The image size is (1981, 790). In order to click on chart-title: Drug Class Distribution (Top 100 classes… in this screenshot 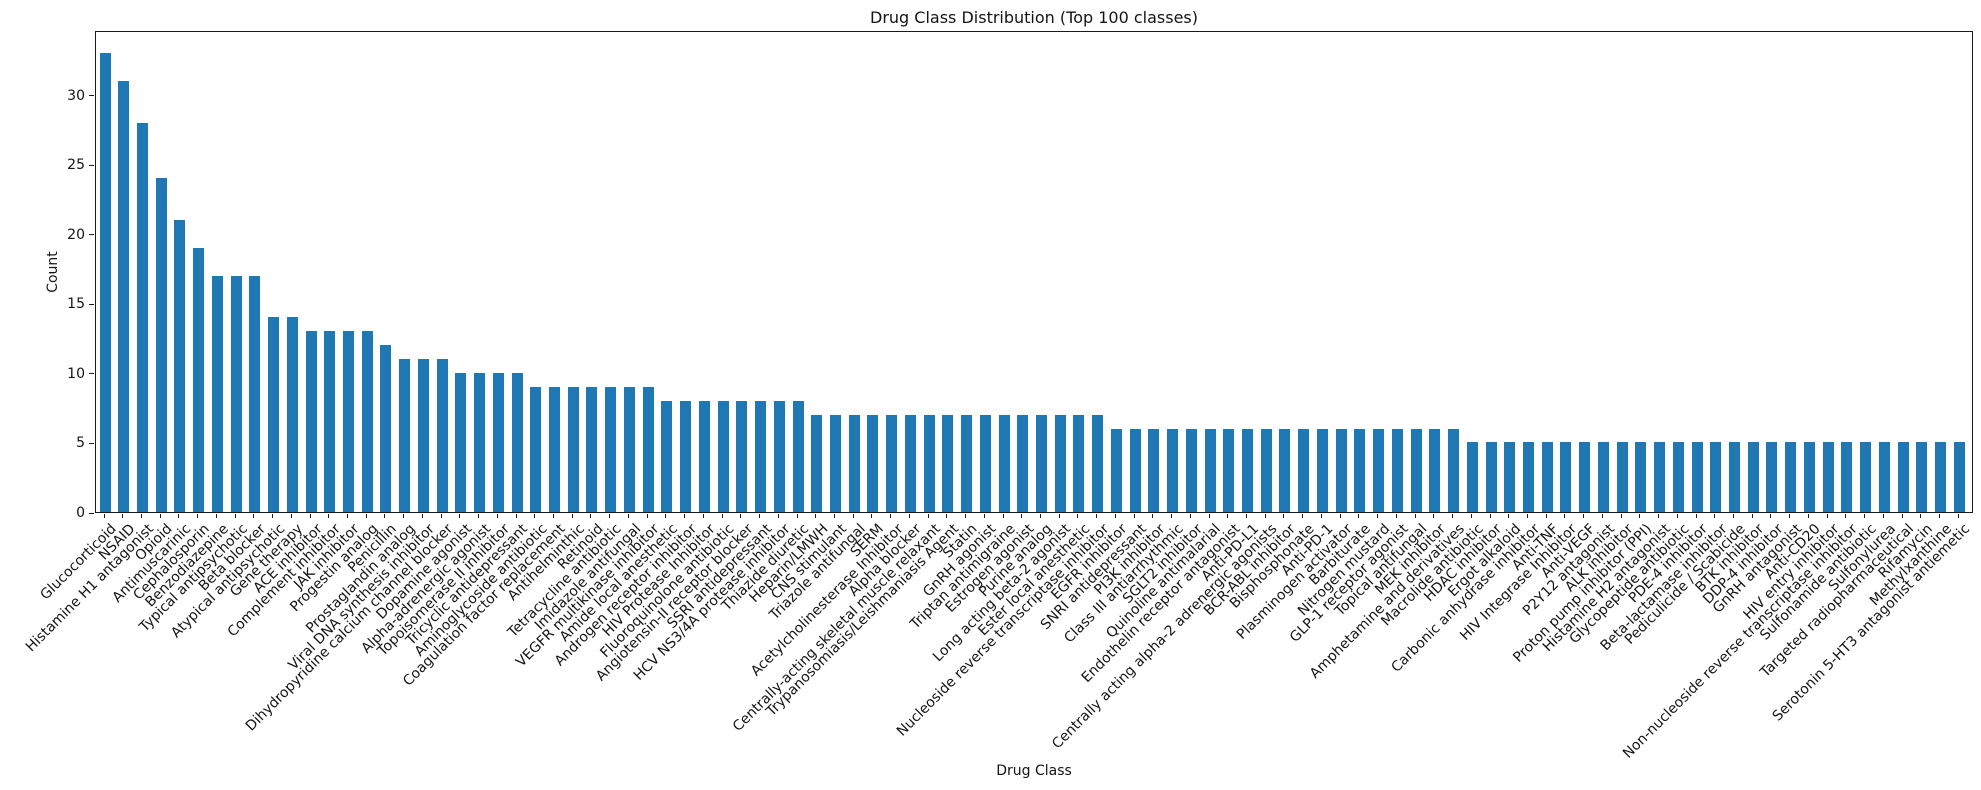, I will do `click(1034, 17)`.